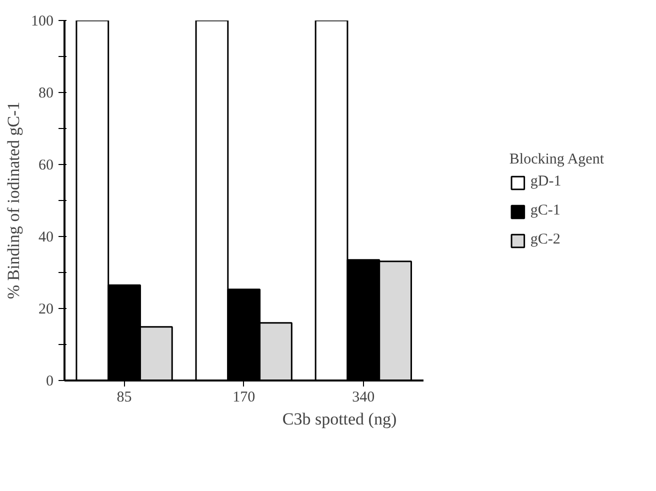 The height and width of the screenshot is (491, 656). What do you see at coordinates (363, 398) in the screenshot?
I see `x-tick-label: 340` at bounding box center [363, 398].